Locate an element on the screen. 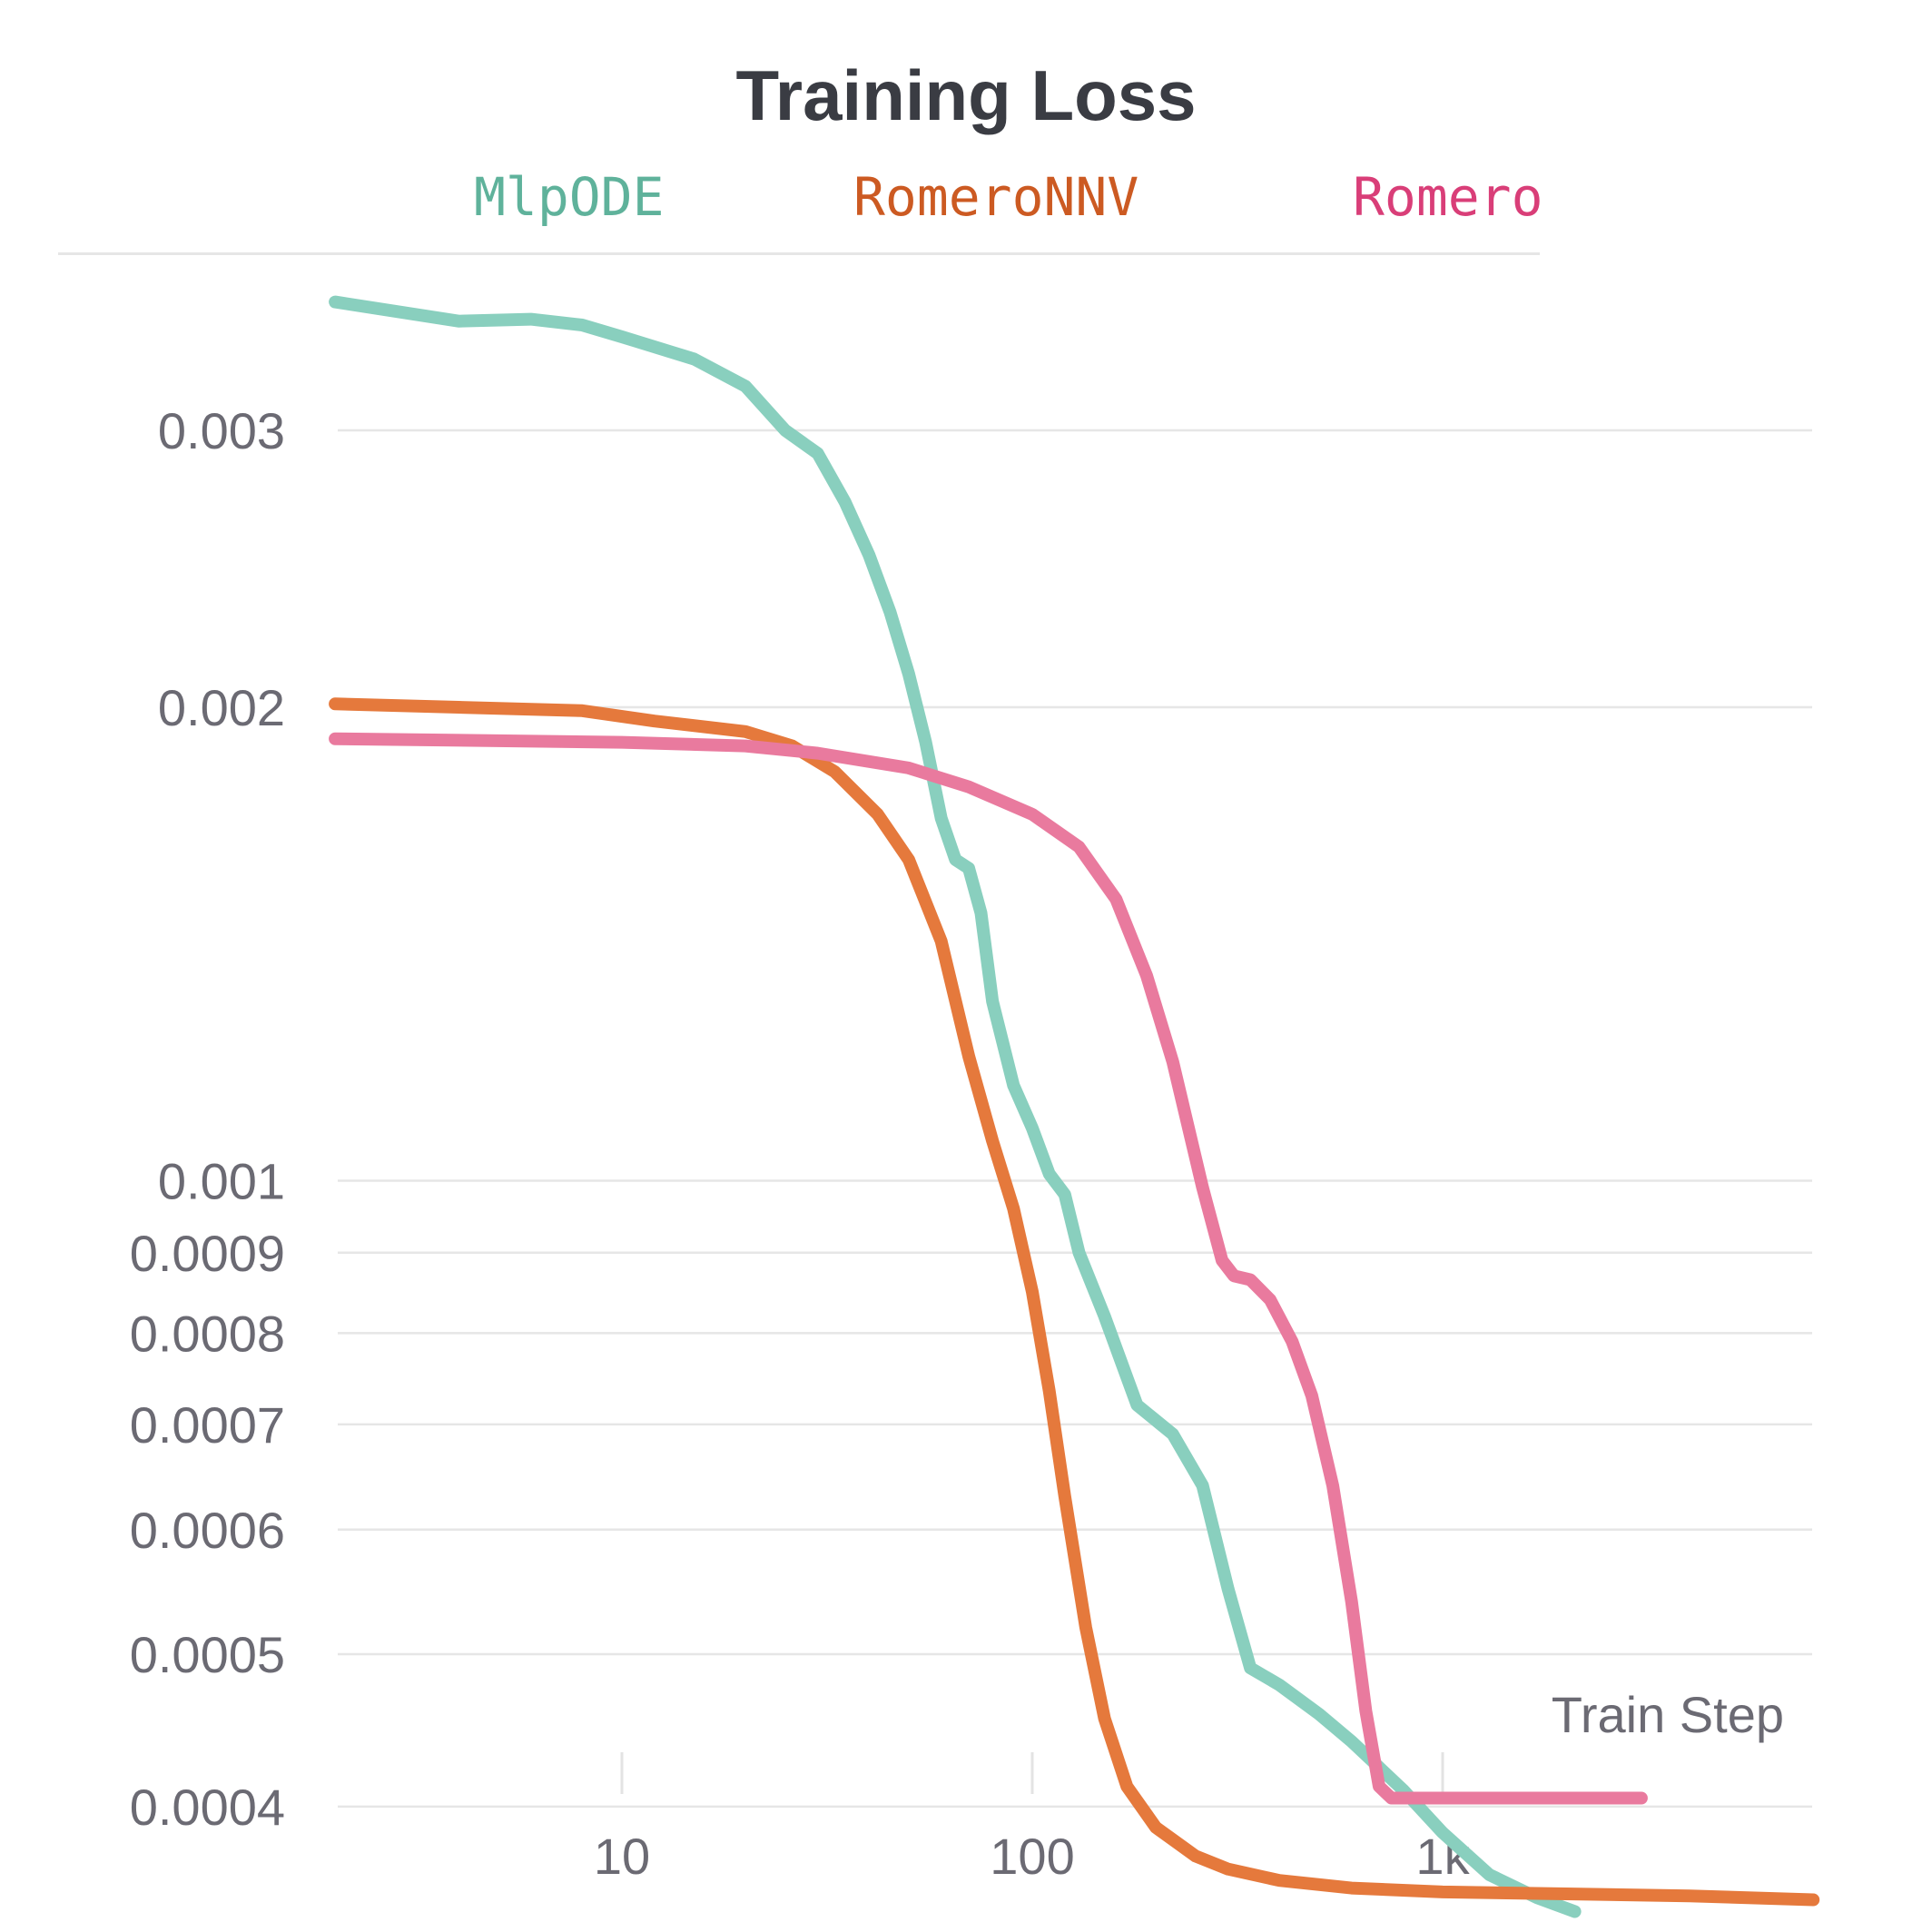  x-axis-label: Train Step is located at coordinates (1668, 1715).